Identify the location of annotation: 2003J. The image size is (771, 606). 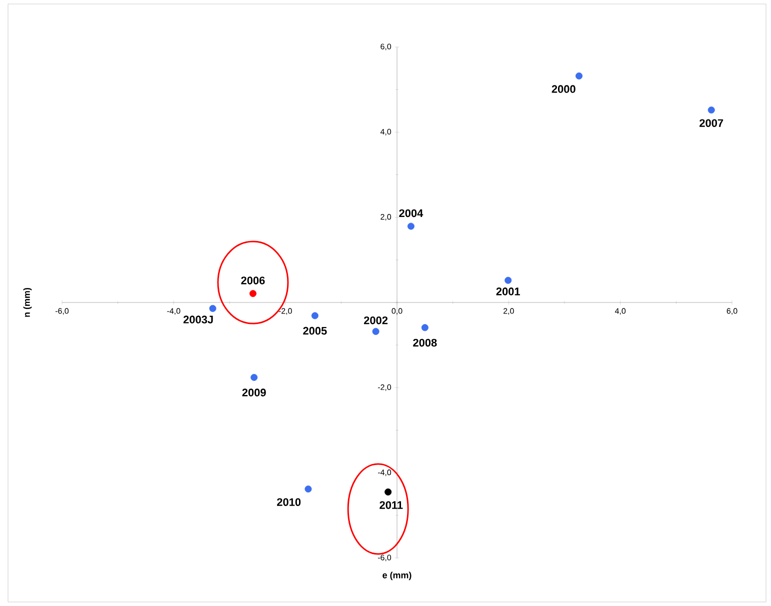
(198, 320).